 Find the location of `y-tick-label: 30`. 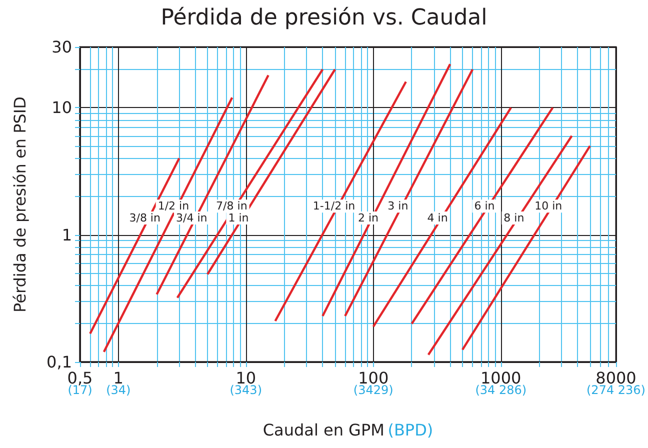

y-tick-label: 30 is located at coordinates (62, 47).